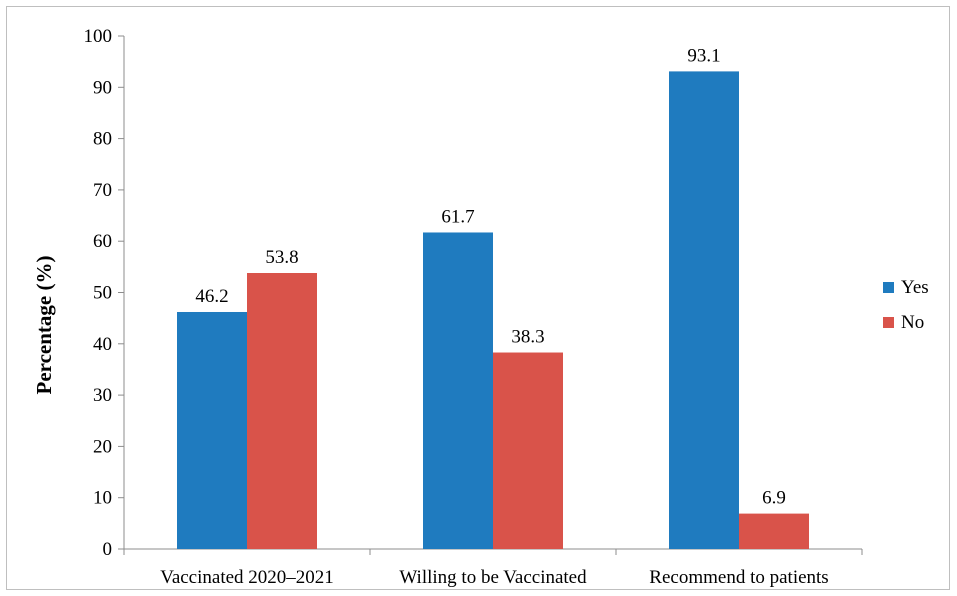 The image size is (957, 596). What do you see at coordinates (527, 337) in the screenshot?
I see `data-label: 38.3` at bounding box center [527, 337].